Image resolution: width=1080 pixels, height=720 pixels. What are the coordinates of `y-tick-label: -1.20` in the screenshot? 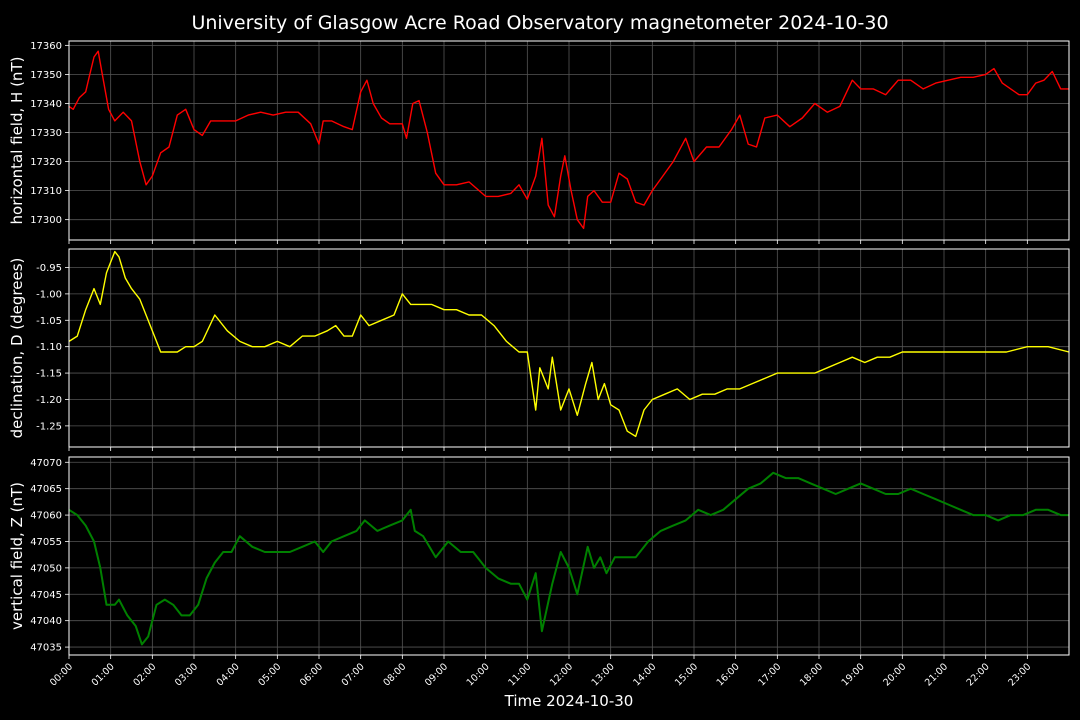 It's located at (49, 400).